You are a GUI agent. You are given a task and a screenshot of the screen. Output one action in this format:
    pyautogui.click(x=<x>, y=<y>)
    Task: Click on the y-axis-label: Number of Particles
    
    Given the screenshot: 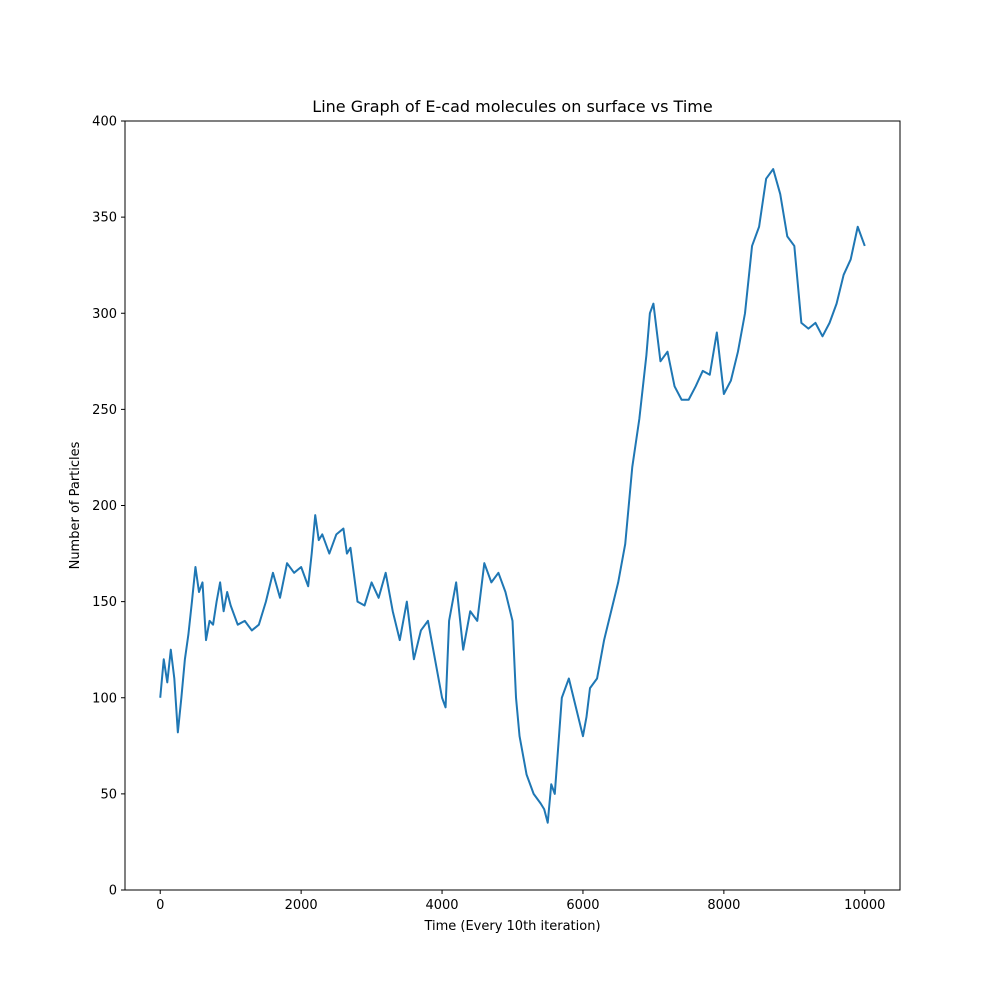 What is the action you would take?
    pyautogui.click(x=75, y=505)
    